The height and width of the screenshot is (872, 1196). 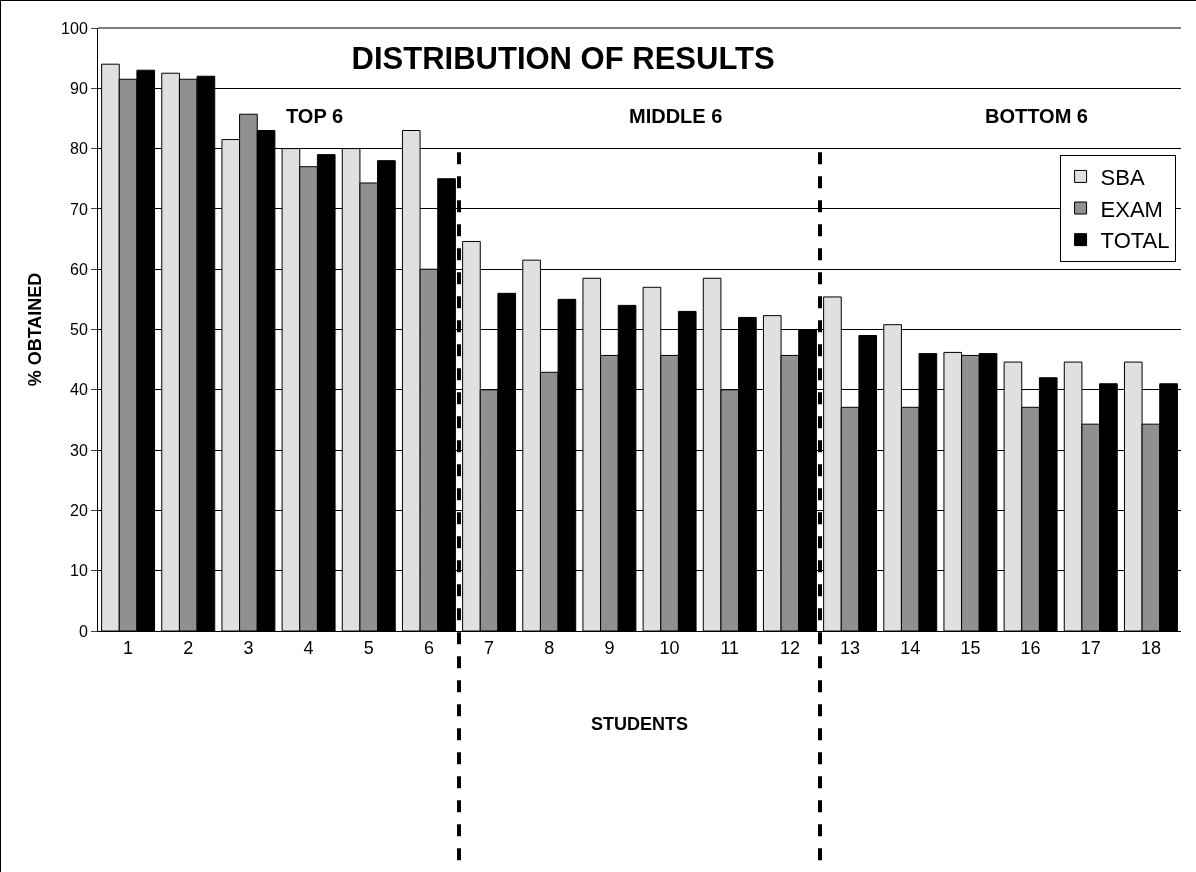 What do you see at coordinates (368, 647) in the screenshot?
I see `x-tick-label: 5` at bounding box center [368, 647].